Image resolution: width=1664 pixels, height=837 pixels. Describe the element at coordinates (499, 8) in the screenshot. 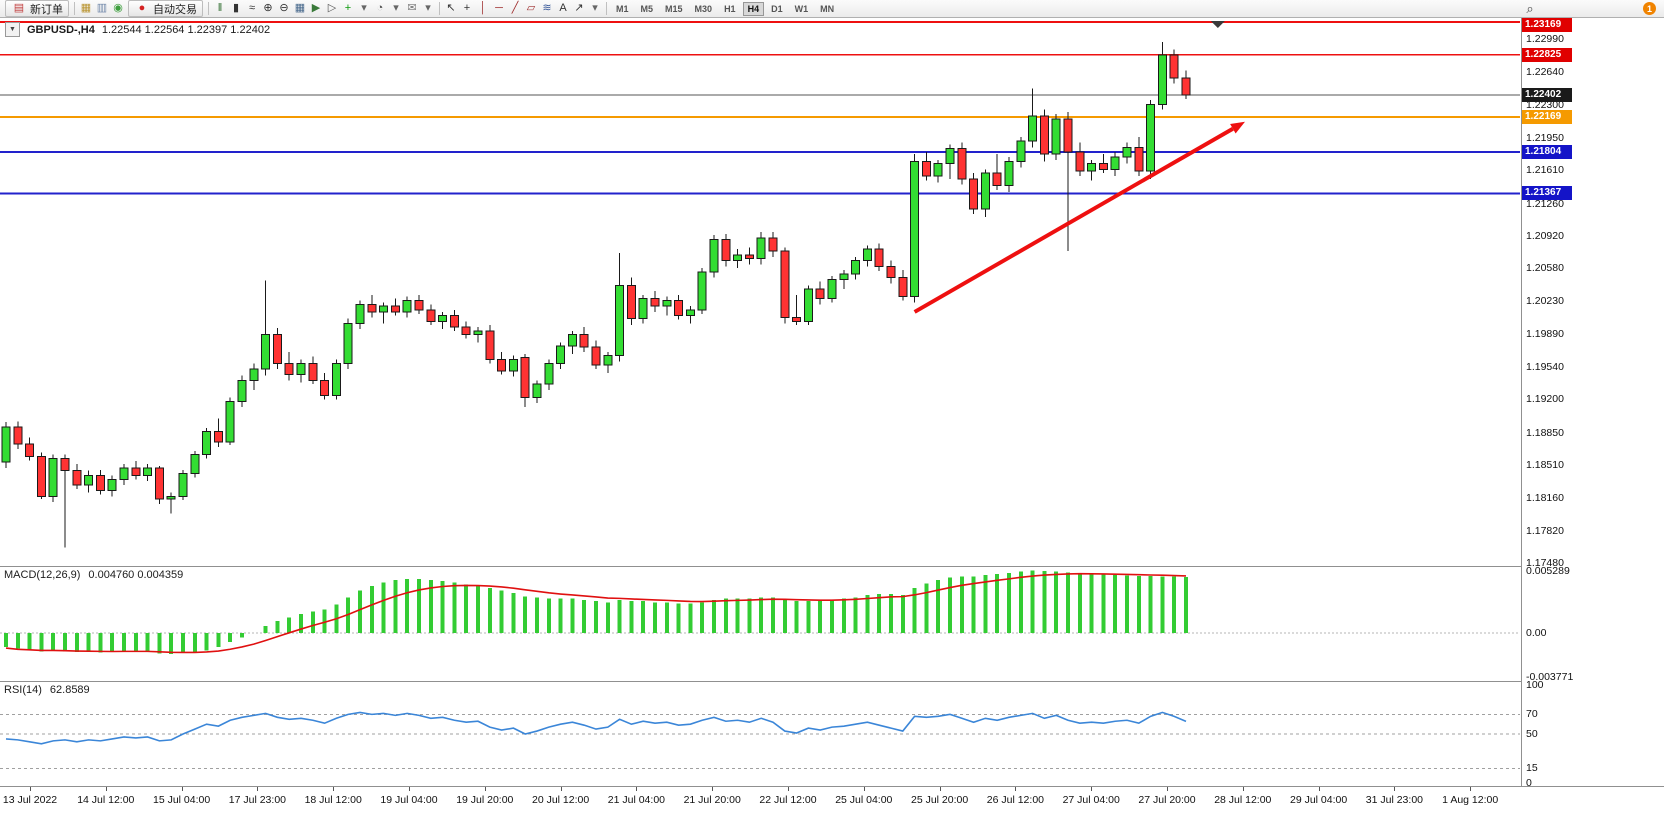

I see `horizontal-line-icon: ─` at that location.